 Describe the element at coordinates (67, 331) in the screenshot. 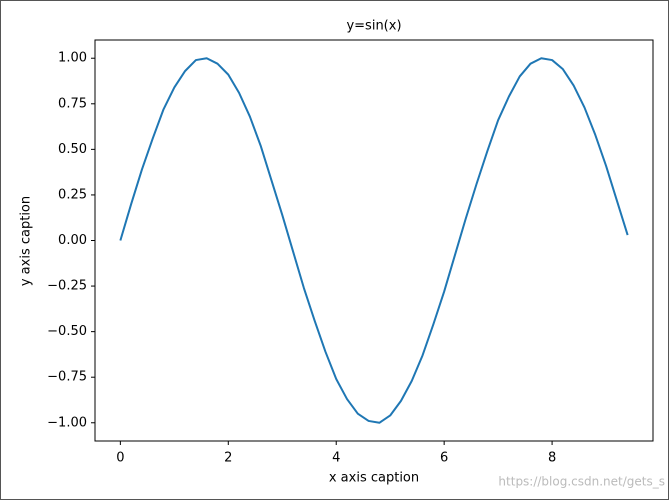

I see `y-tick-label: −0.50` at that location.